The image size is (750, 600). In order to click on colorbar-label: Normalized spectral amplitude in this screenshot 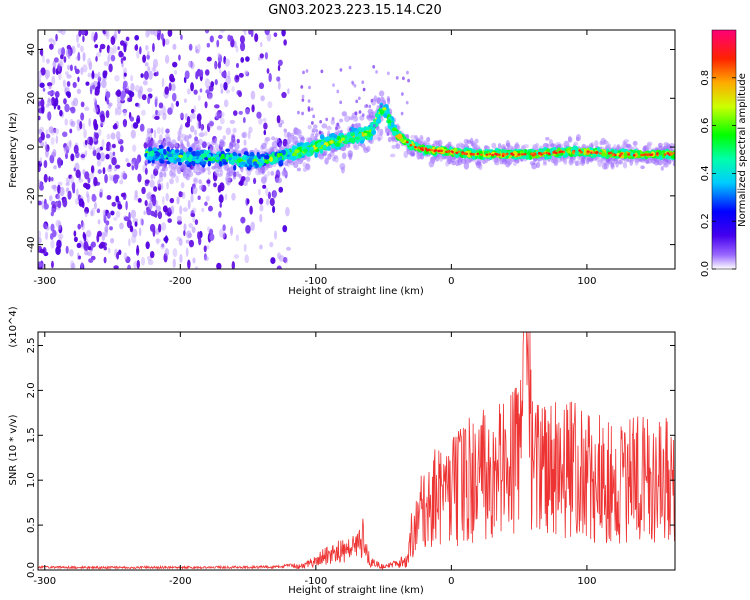, I will do `click(742, 150)`.